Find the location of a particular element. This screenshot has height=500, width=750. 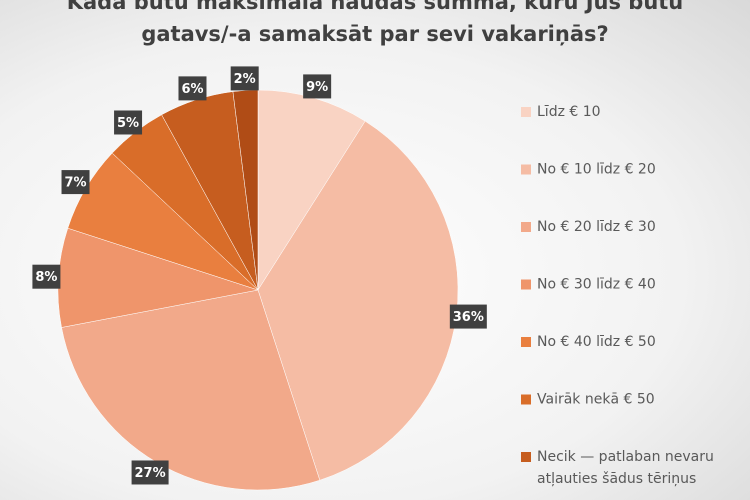

data-label: 7% is located at coordinates (75, 183).